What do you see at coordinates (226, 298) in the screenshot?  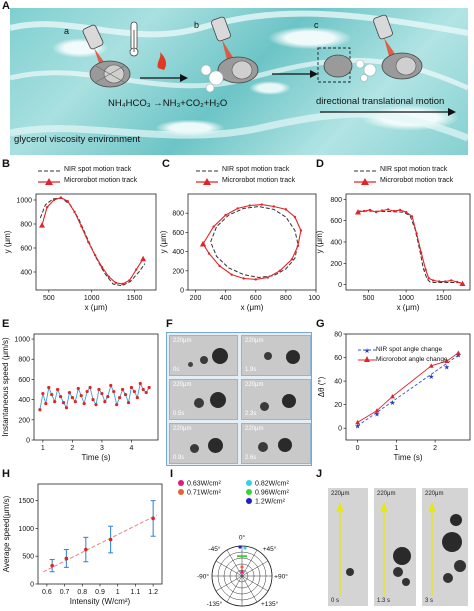 I see `x-tick-label: 400` at bounding box center [226, 298].